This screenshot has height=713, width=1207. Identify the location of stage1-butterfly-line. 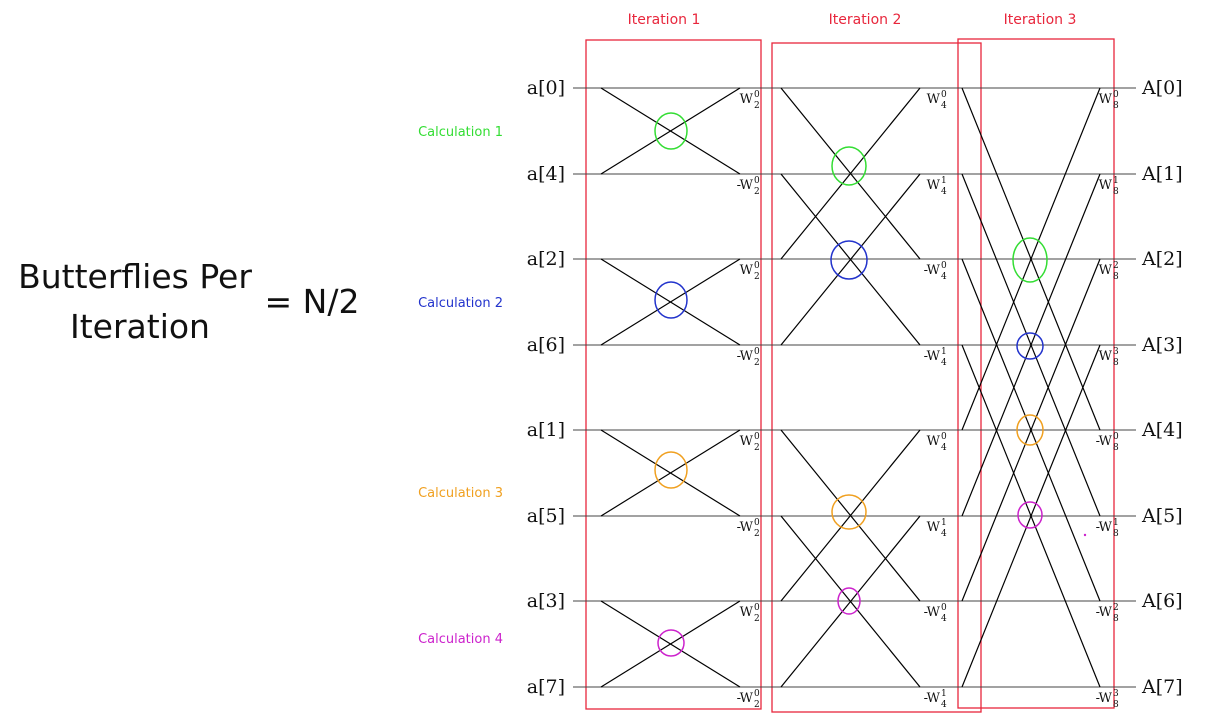
(670, 302).